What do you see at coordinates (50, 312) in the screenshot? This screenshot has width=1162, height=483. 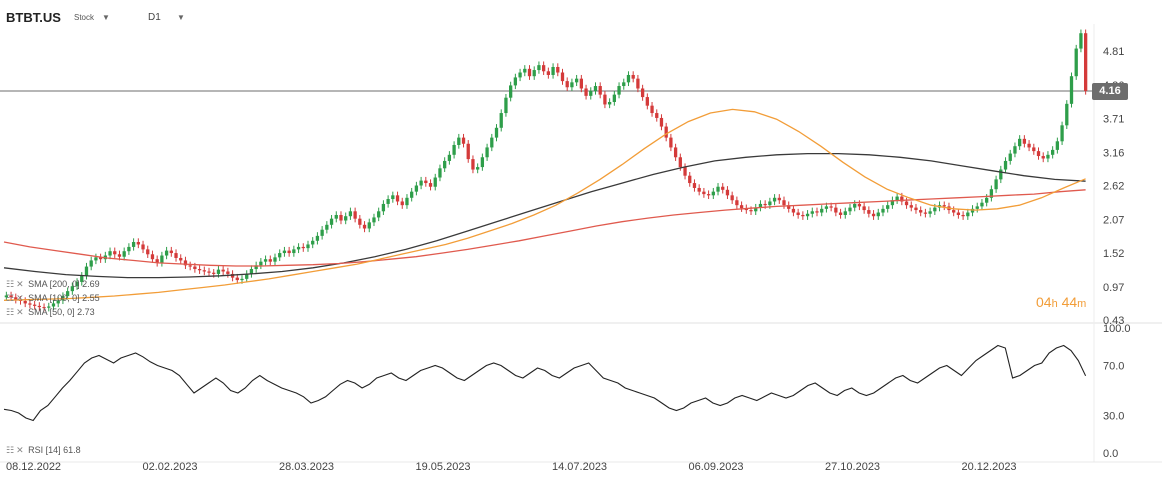 I see `legend-sma50: ☷ ✕ SMA [50, 0] 2.73` at bounding box center [50, 312].